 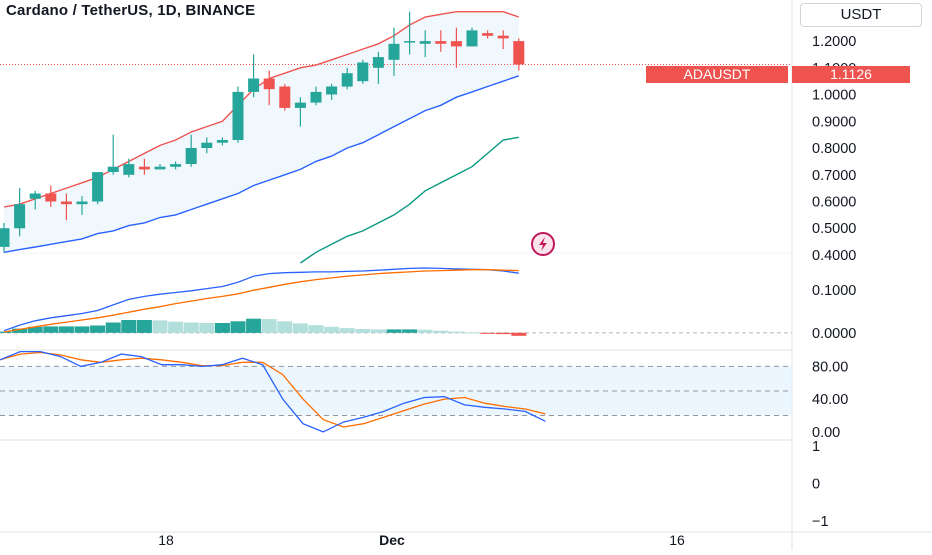 What do you see at coordinates (834, 149) in the screenshot?
I see `price-tick-label: 0.8000` at bounding box center [834, 149].